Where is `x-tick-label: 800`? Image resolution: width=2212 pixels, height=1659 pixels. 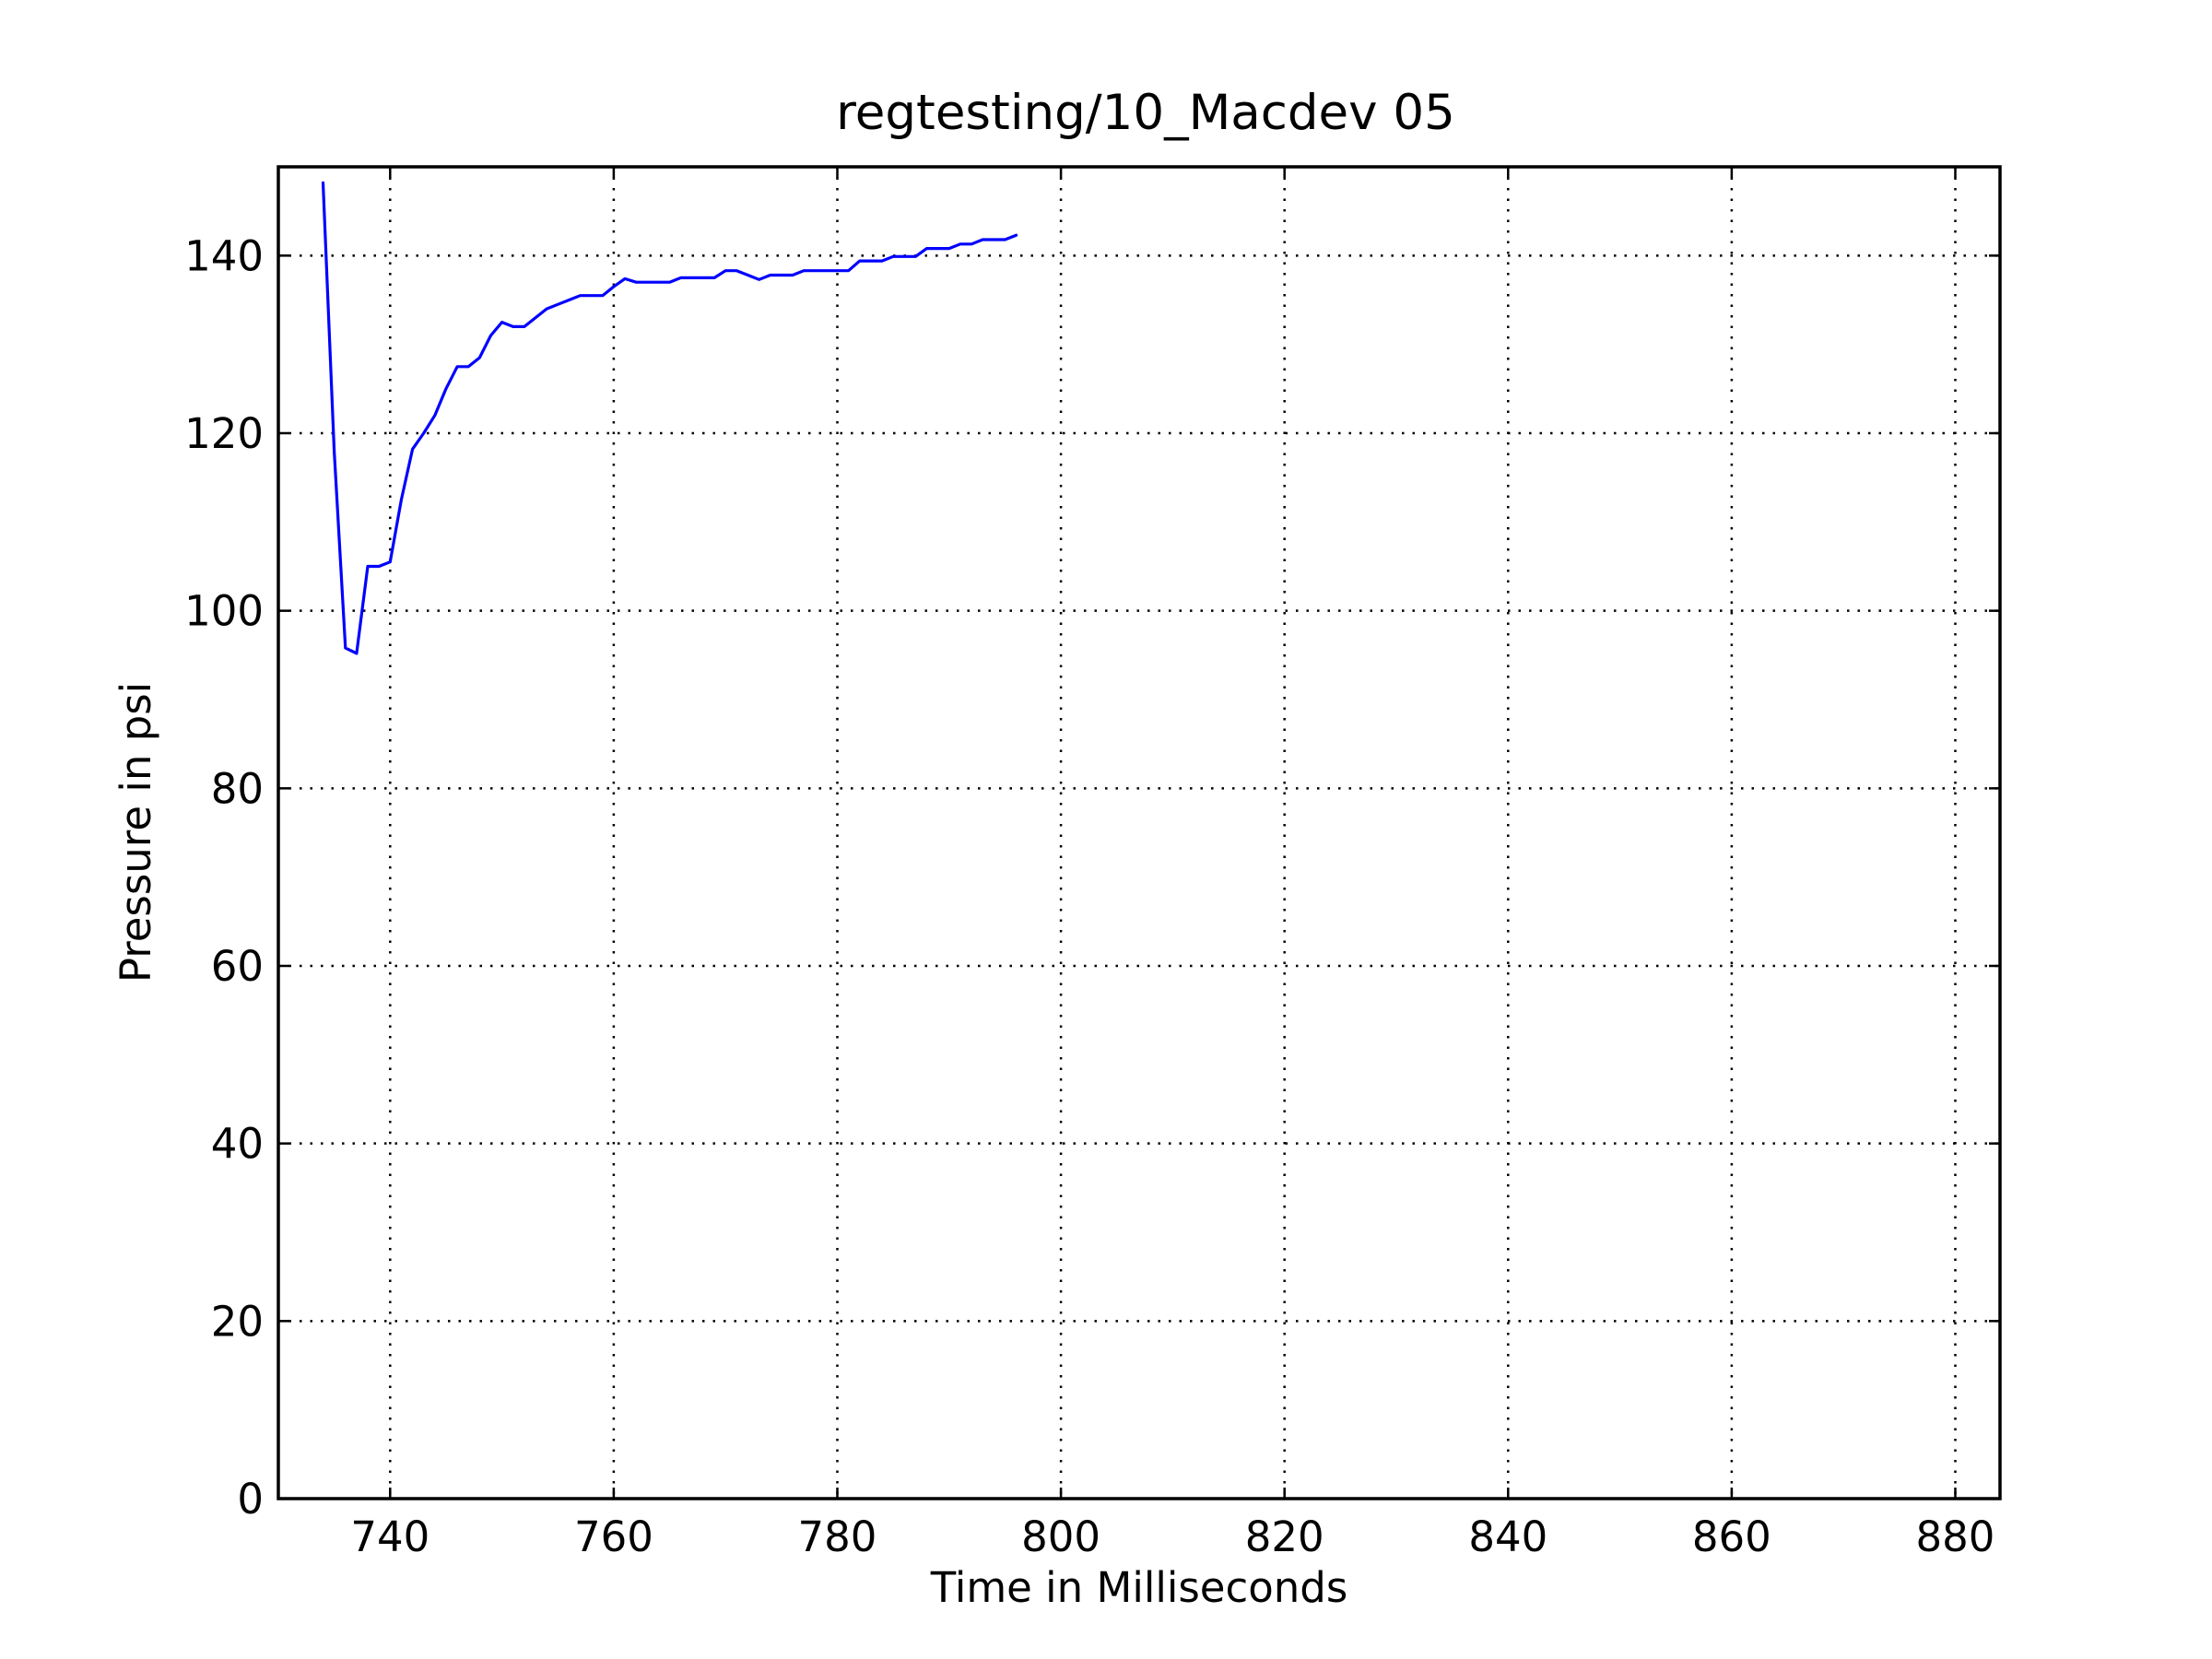
x-tick-label: 800 is located at coordinates (1060, 1536).